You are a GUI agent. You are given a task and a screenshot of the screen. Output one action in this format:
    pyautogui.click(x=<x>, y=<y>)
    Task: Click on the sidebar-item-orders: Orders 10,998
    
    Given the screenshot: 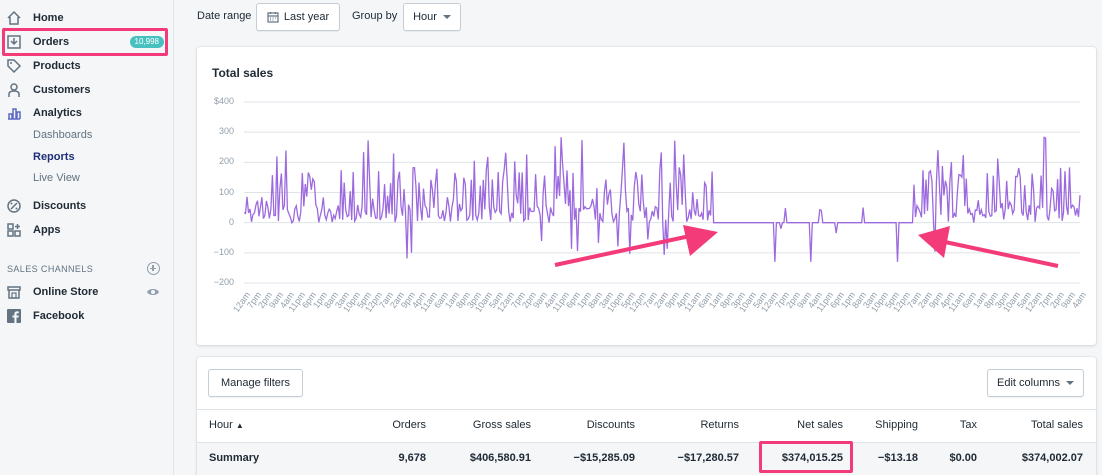 What is the action you would take?
    pyautogui.click(x=87, y=42)
    